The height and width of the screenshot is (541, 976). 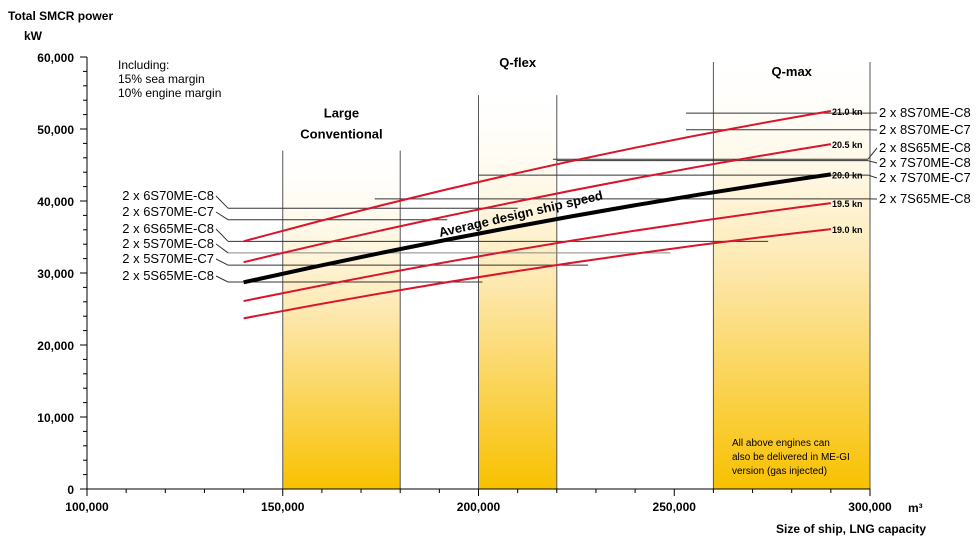 What do you see at coordinates (479, 507) in the screenshot?
I see `x-tick-label: 200,000` at bounding box center [479, 507].